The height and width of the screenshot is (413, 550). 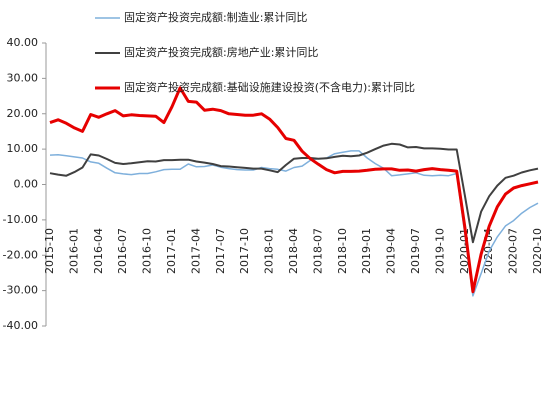 I want to click on y-tick-label: -30.00, so click(x=20, y=290).